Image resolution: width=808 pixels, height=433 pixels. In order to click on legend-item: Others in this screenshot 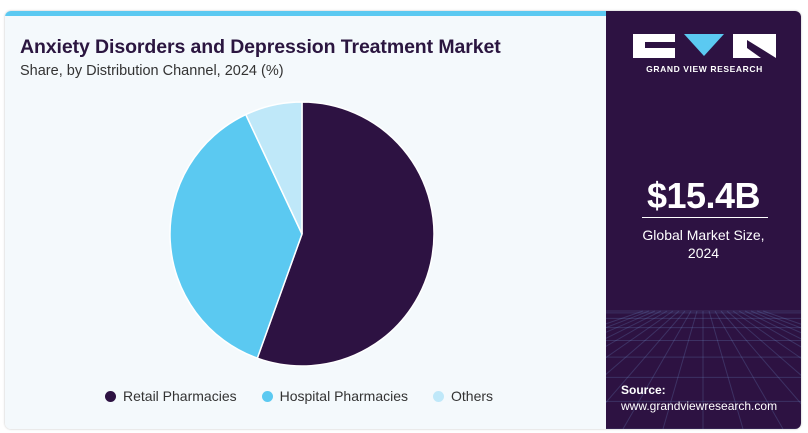, I will do `click(463, 396)`.